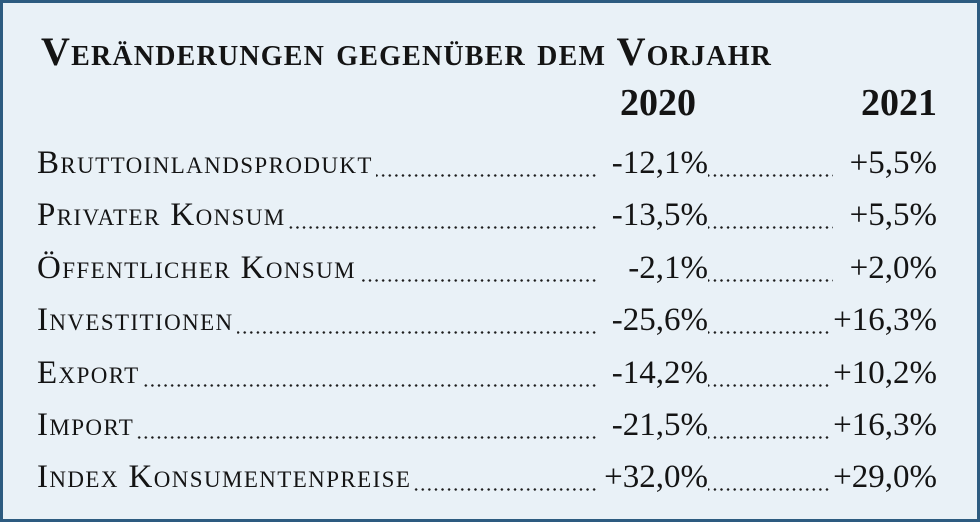  Describe the element at coordinates (658, 320) in the screenshot. I see `value-2020: -25,6%` at that location.